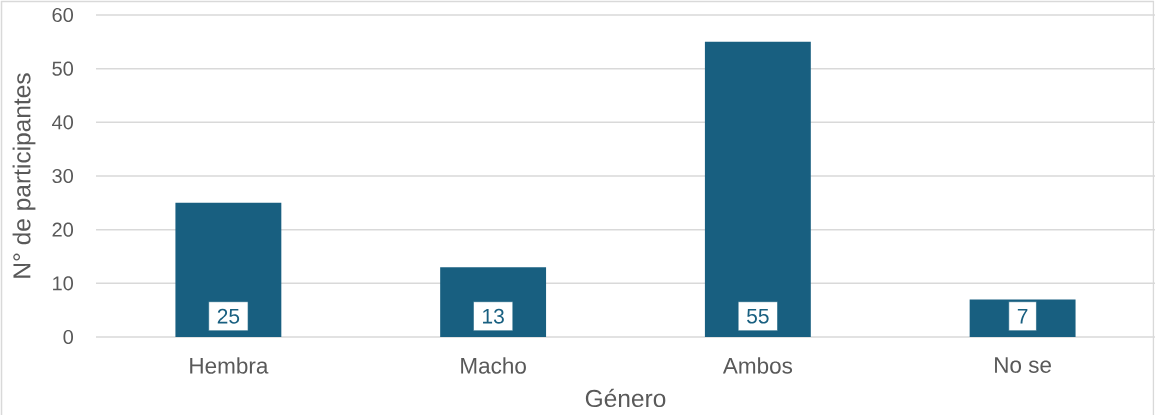  I want to click on y-tick-label: 10, so click(63, 283).